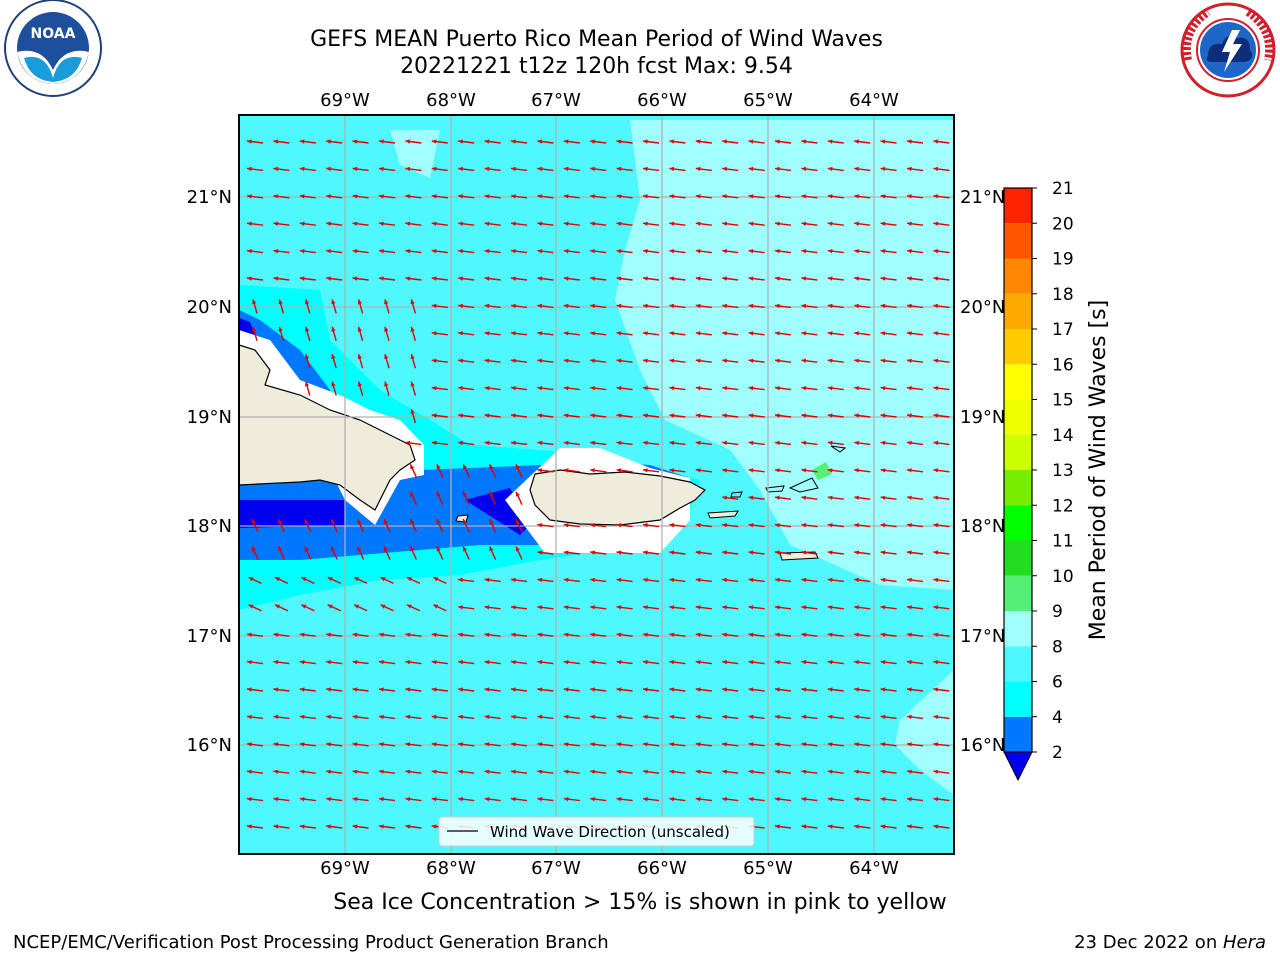 This screenshot has height=960, width=1280. Describe the element at coordinates (1057, 718) in the screenshot. I see `colorbar-tick-label: 4` at that location.